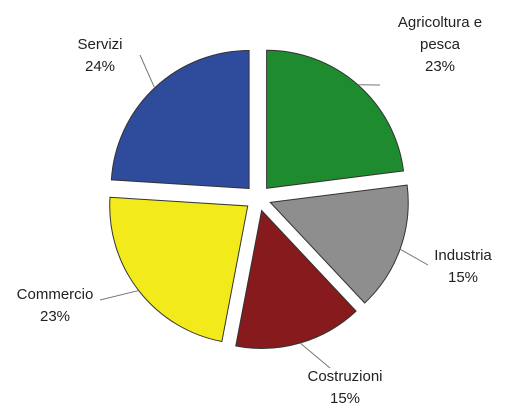  Describe the element at coordinates (179, 269) in the screenshot. I see `pie-slice` at that location.